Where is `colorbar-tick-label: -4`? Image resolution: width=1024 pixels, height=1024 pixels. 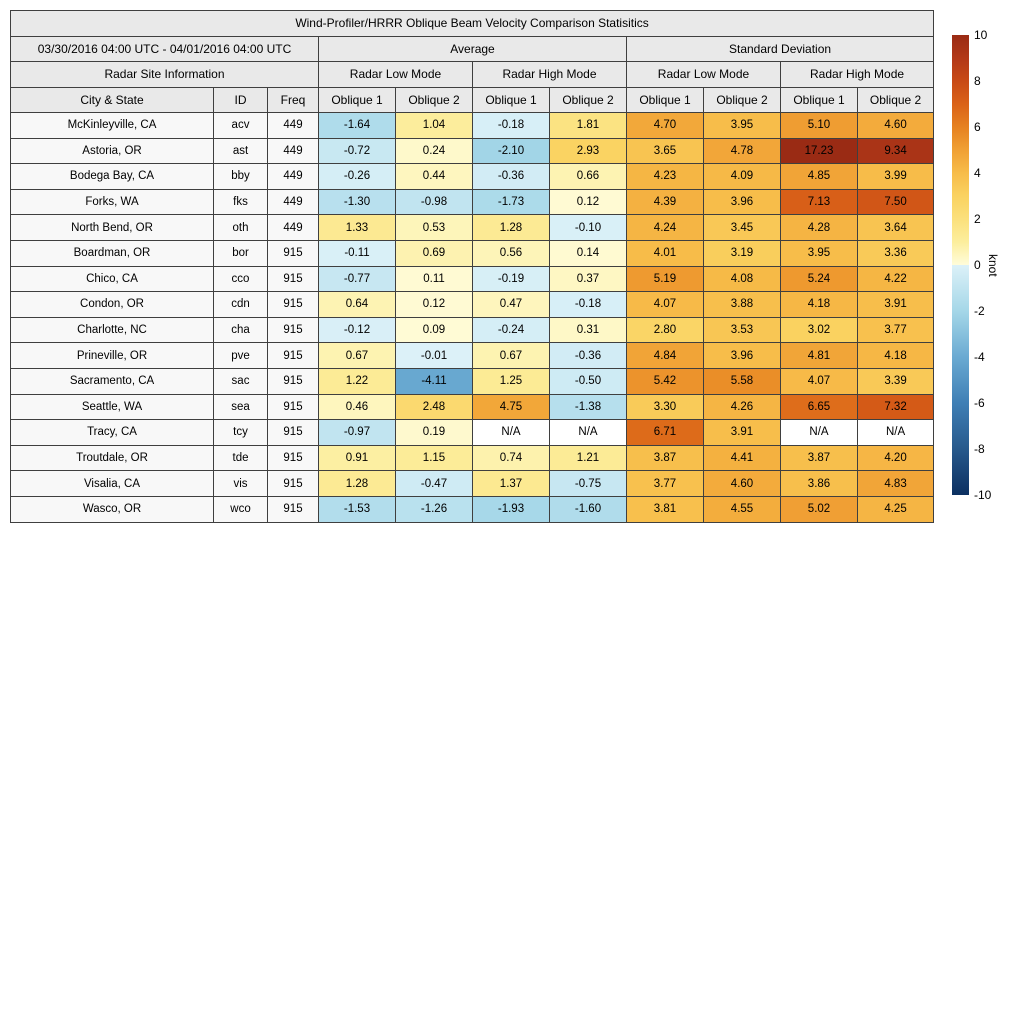
colorbar-tick-label: -4 is located at coordinates (979, 357).